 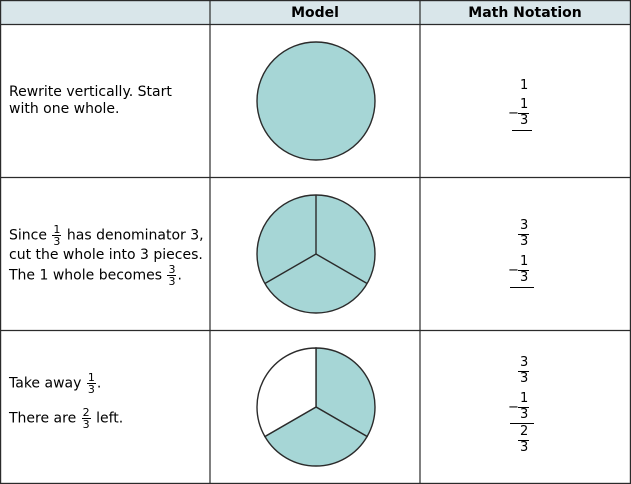 What do you see at coordinates (316, 407) in the screenshot?
I see `model-circle-thirds-one-removed` at bounding box center [316, 407].